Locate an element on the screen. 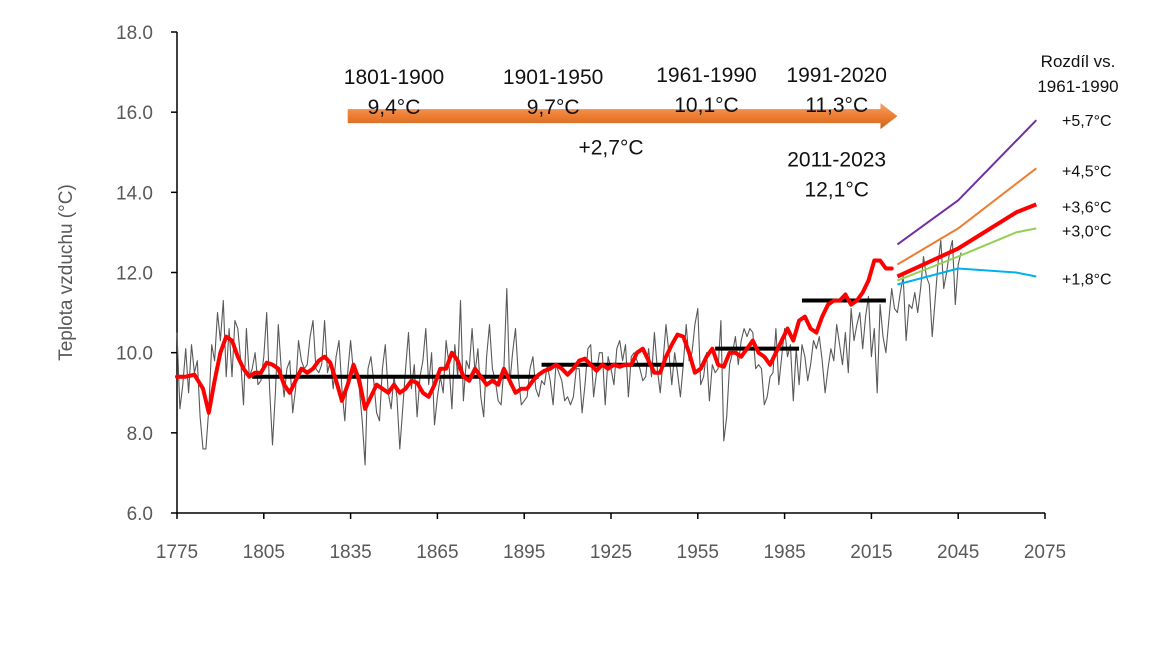 This screenshot has height=648, width=1170. x-tick-label: 1865 is located at coordinates (437, 552).